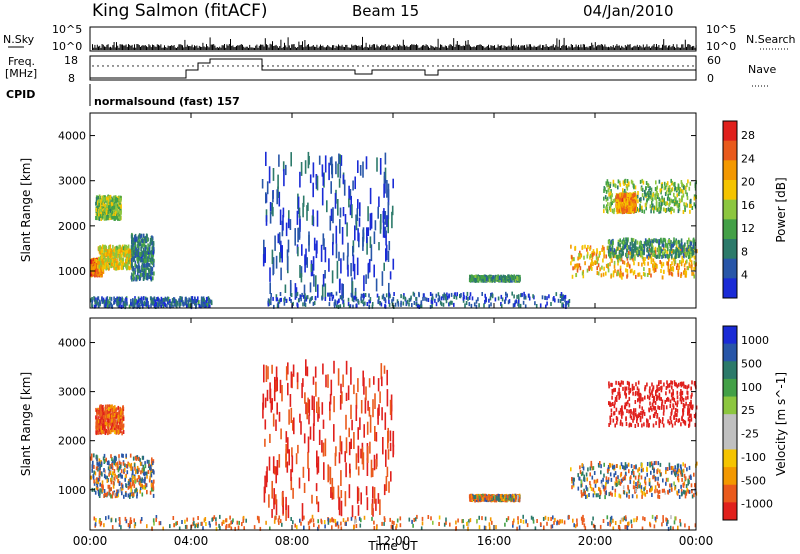  What do you see at coordinates (710, 78) in the screenshot?
I see `nave-tick-bottom: 0` at bounding box center [710, 78].